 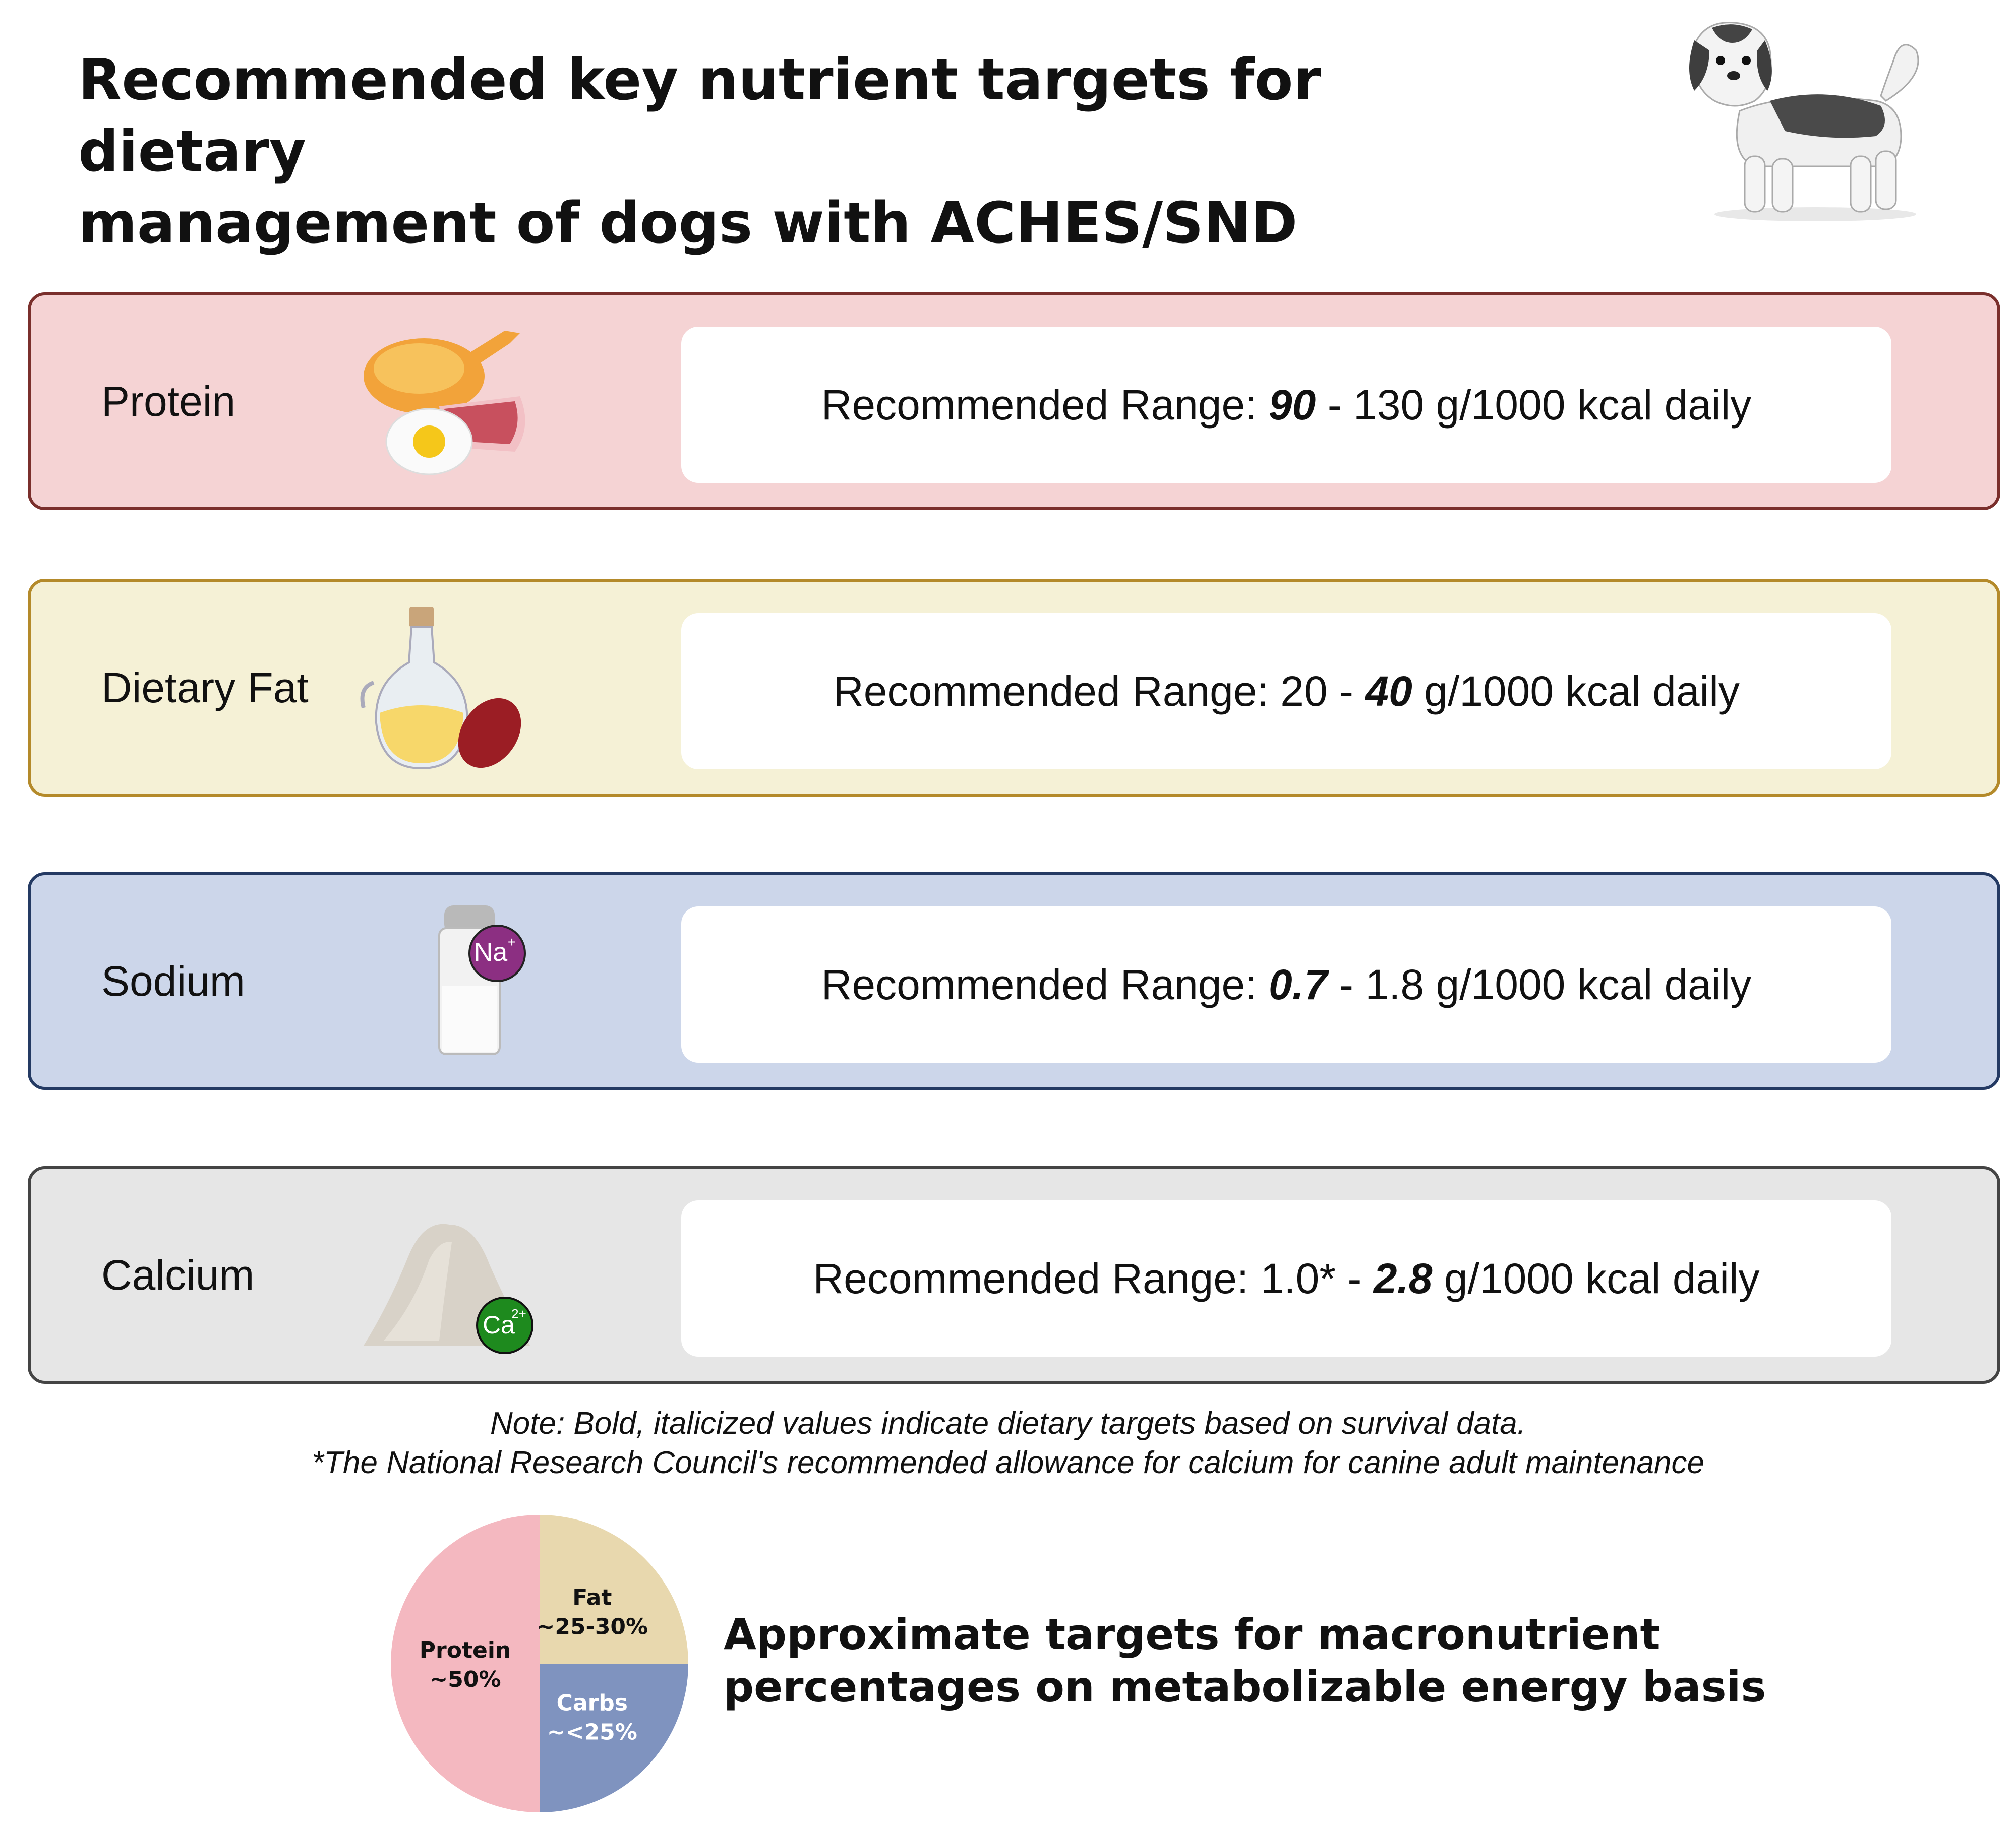 What do you see at coordinates (1192, 1635) in the screenshot?
I see `pie-caption-line-1: Approximate targets for macronutrient` at bounding box center [1192, 1635].